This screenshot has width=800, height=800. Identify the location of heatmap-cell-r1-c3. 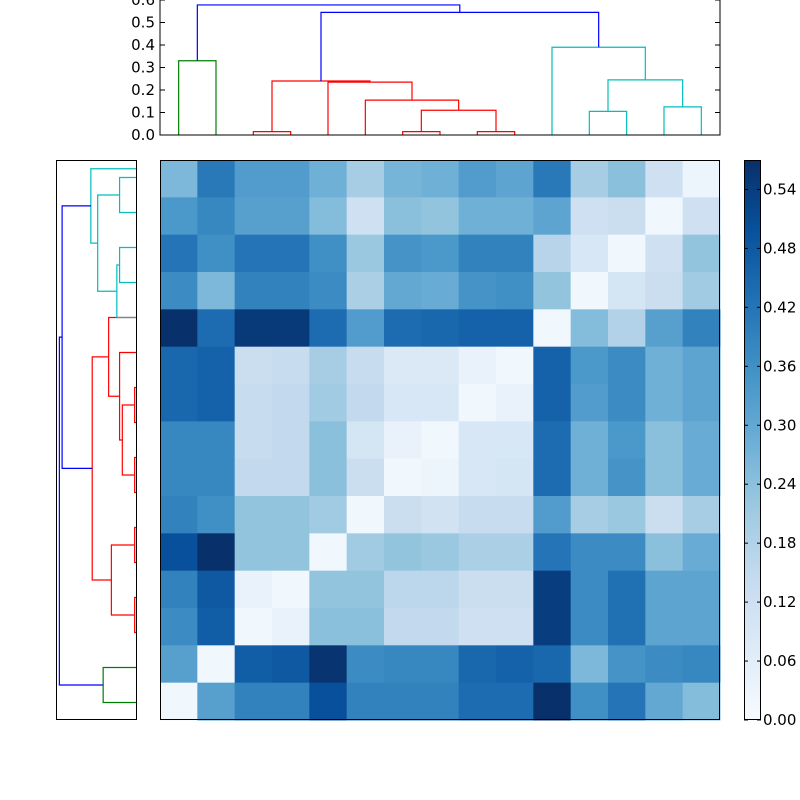
(291, 216).